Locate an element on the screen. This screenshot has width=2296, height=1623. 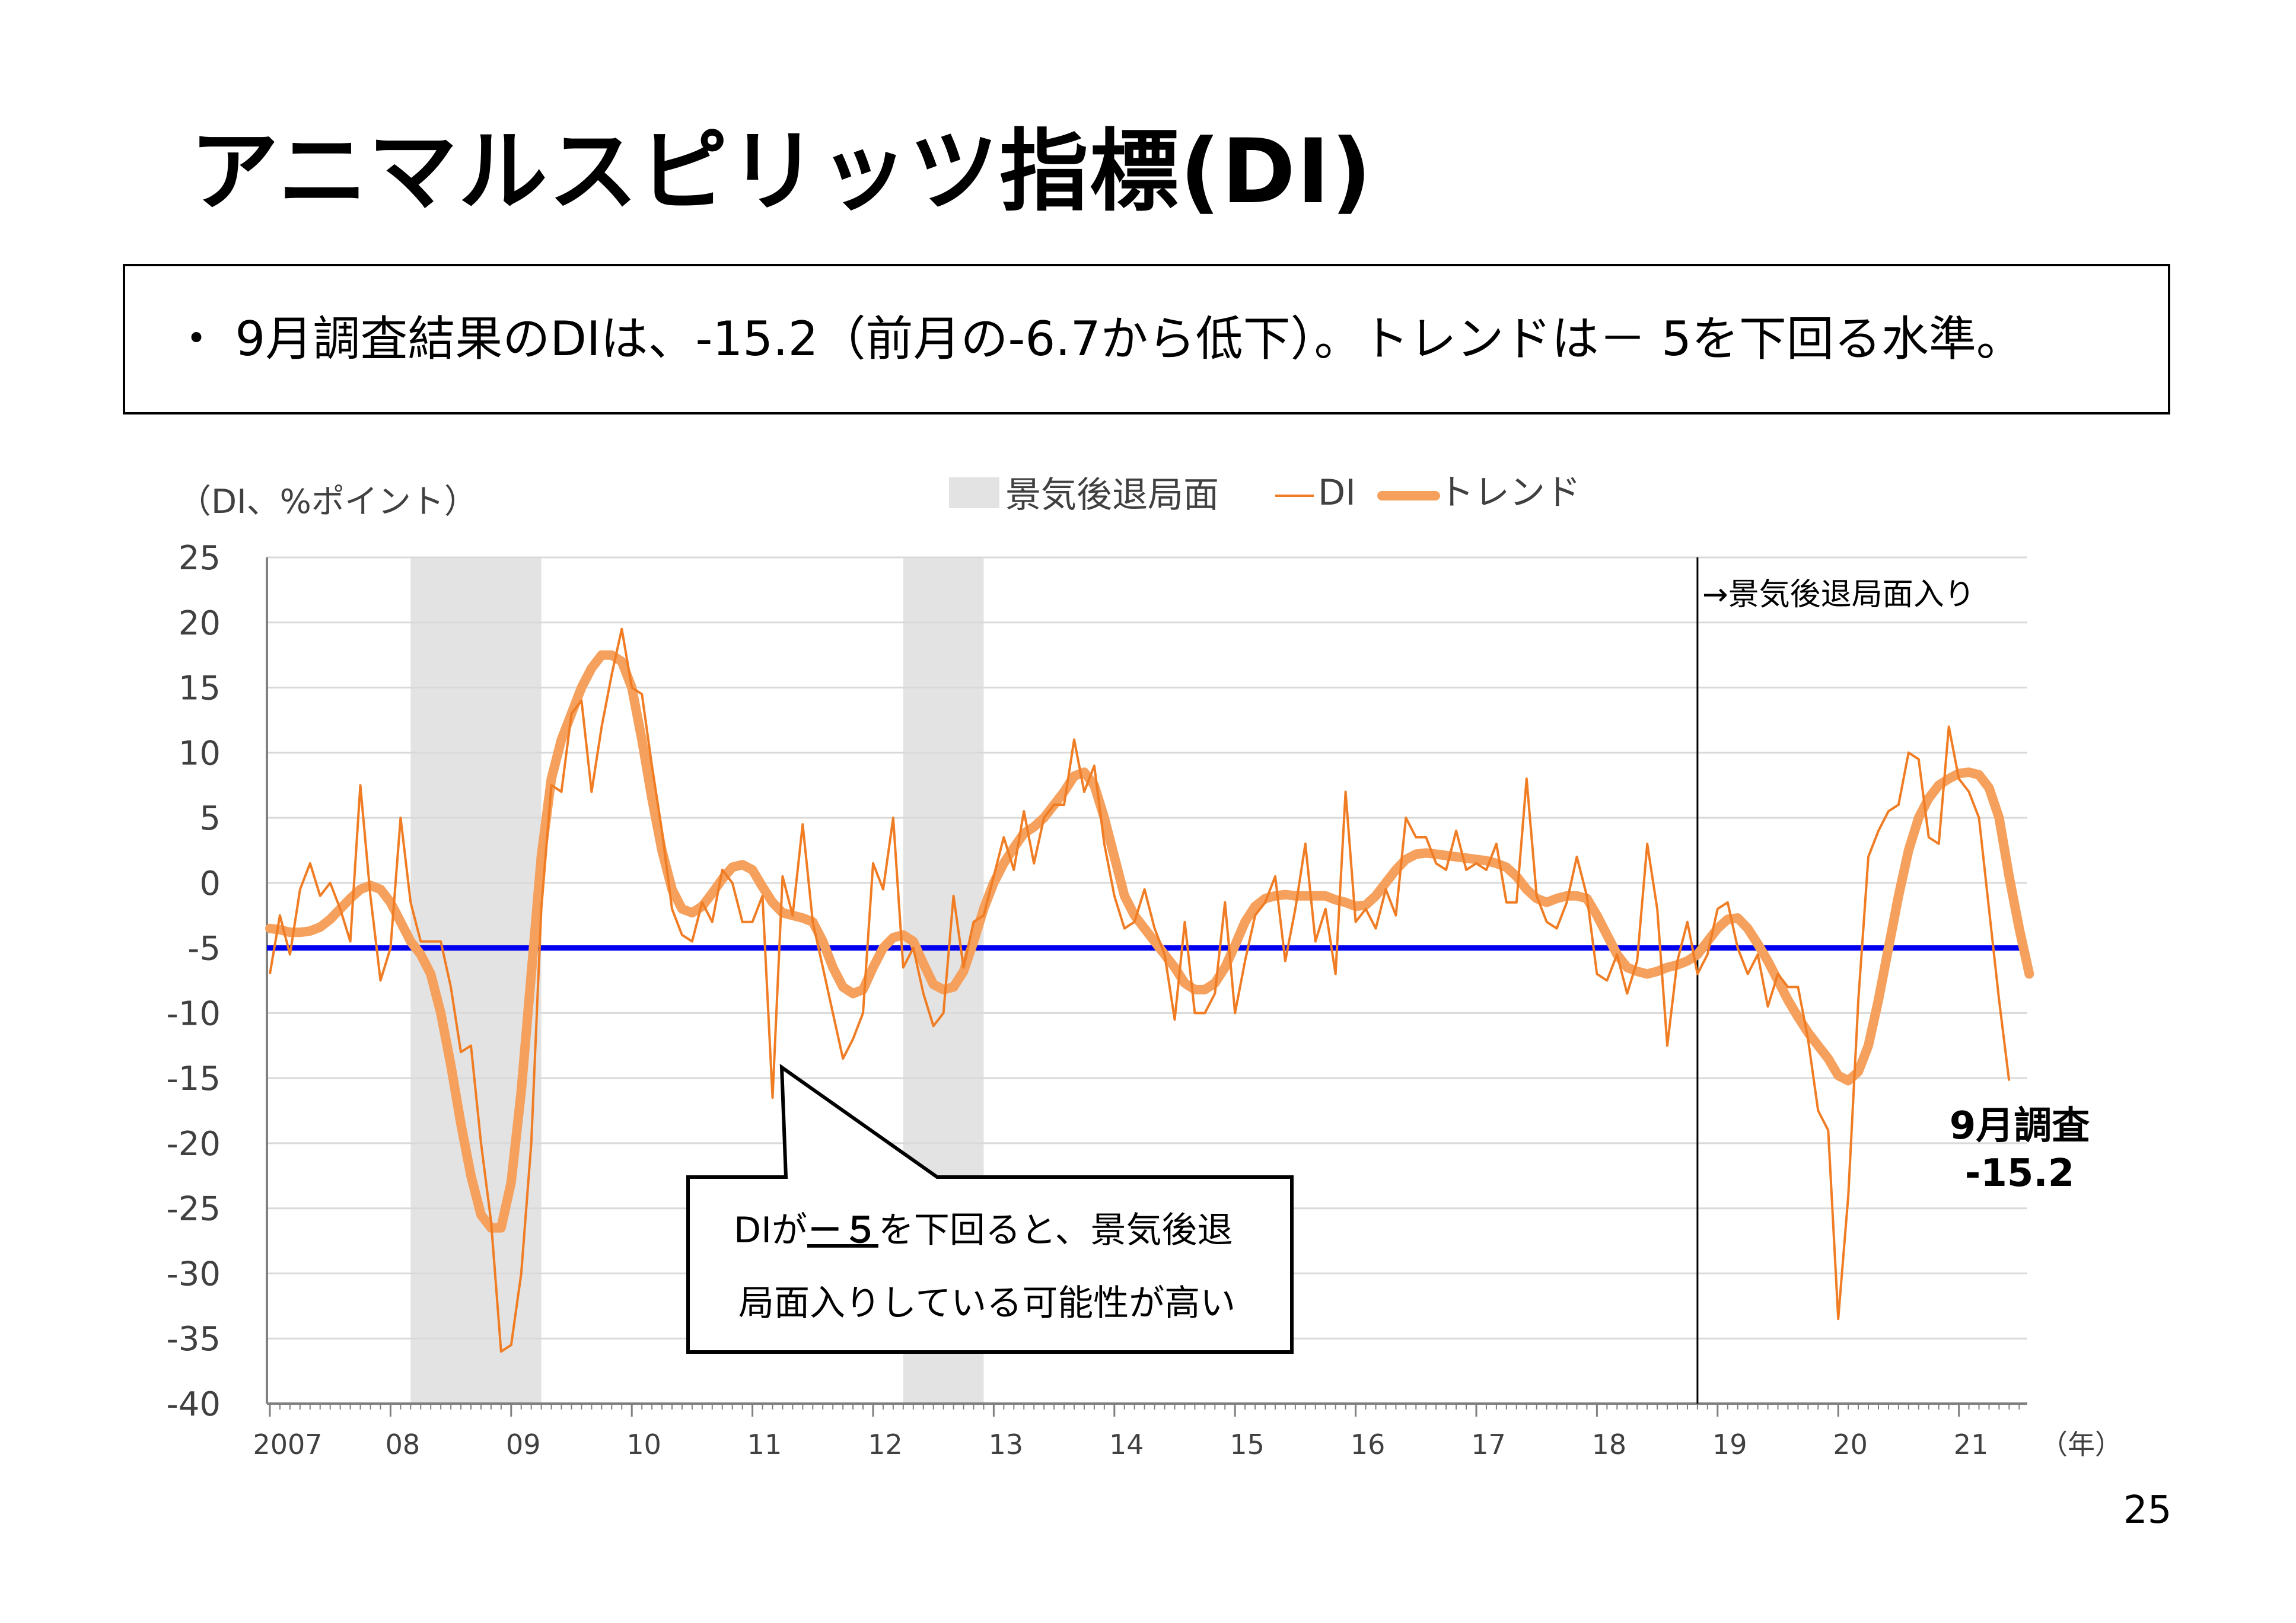
x-tick-label: 14 is located at coordinates (1126, 1445).